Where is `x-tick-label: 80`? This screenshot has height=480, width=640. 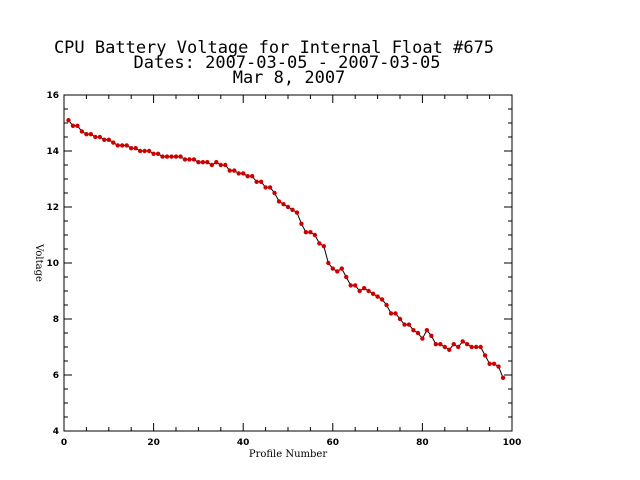
x-tick-label: 80 is located at coordinates (422, 443).